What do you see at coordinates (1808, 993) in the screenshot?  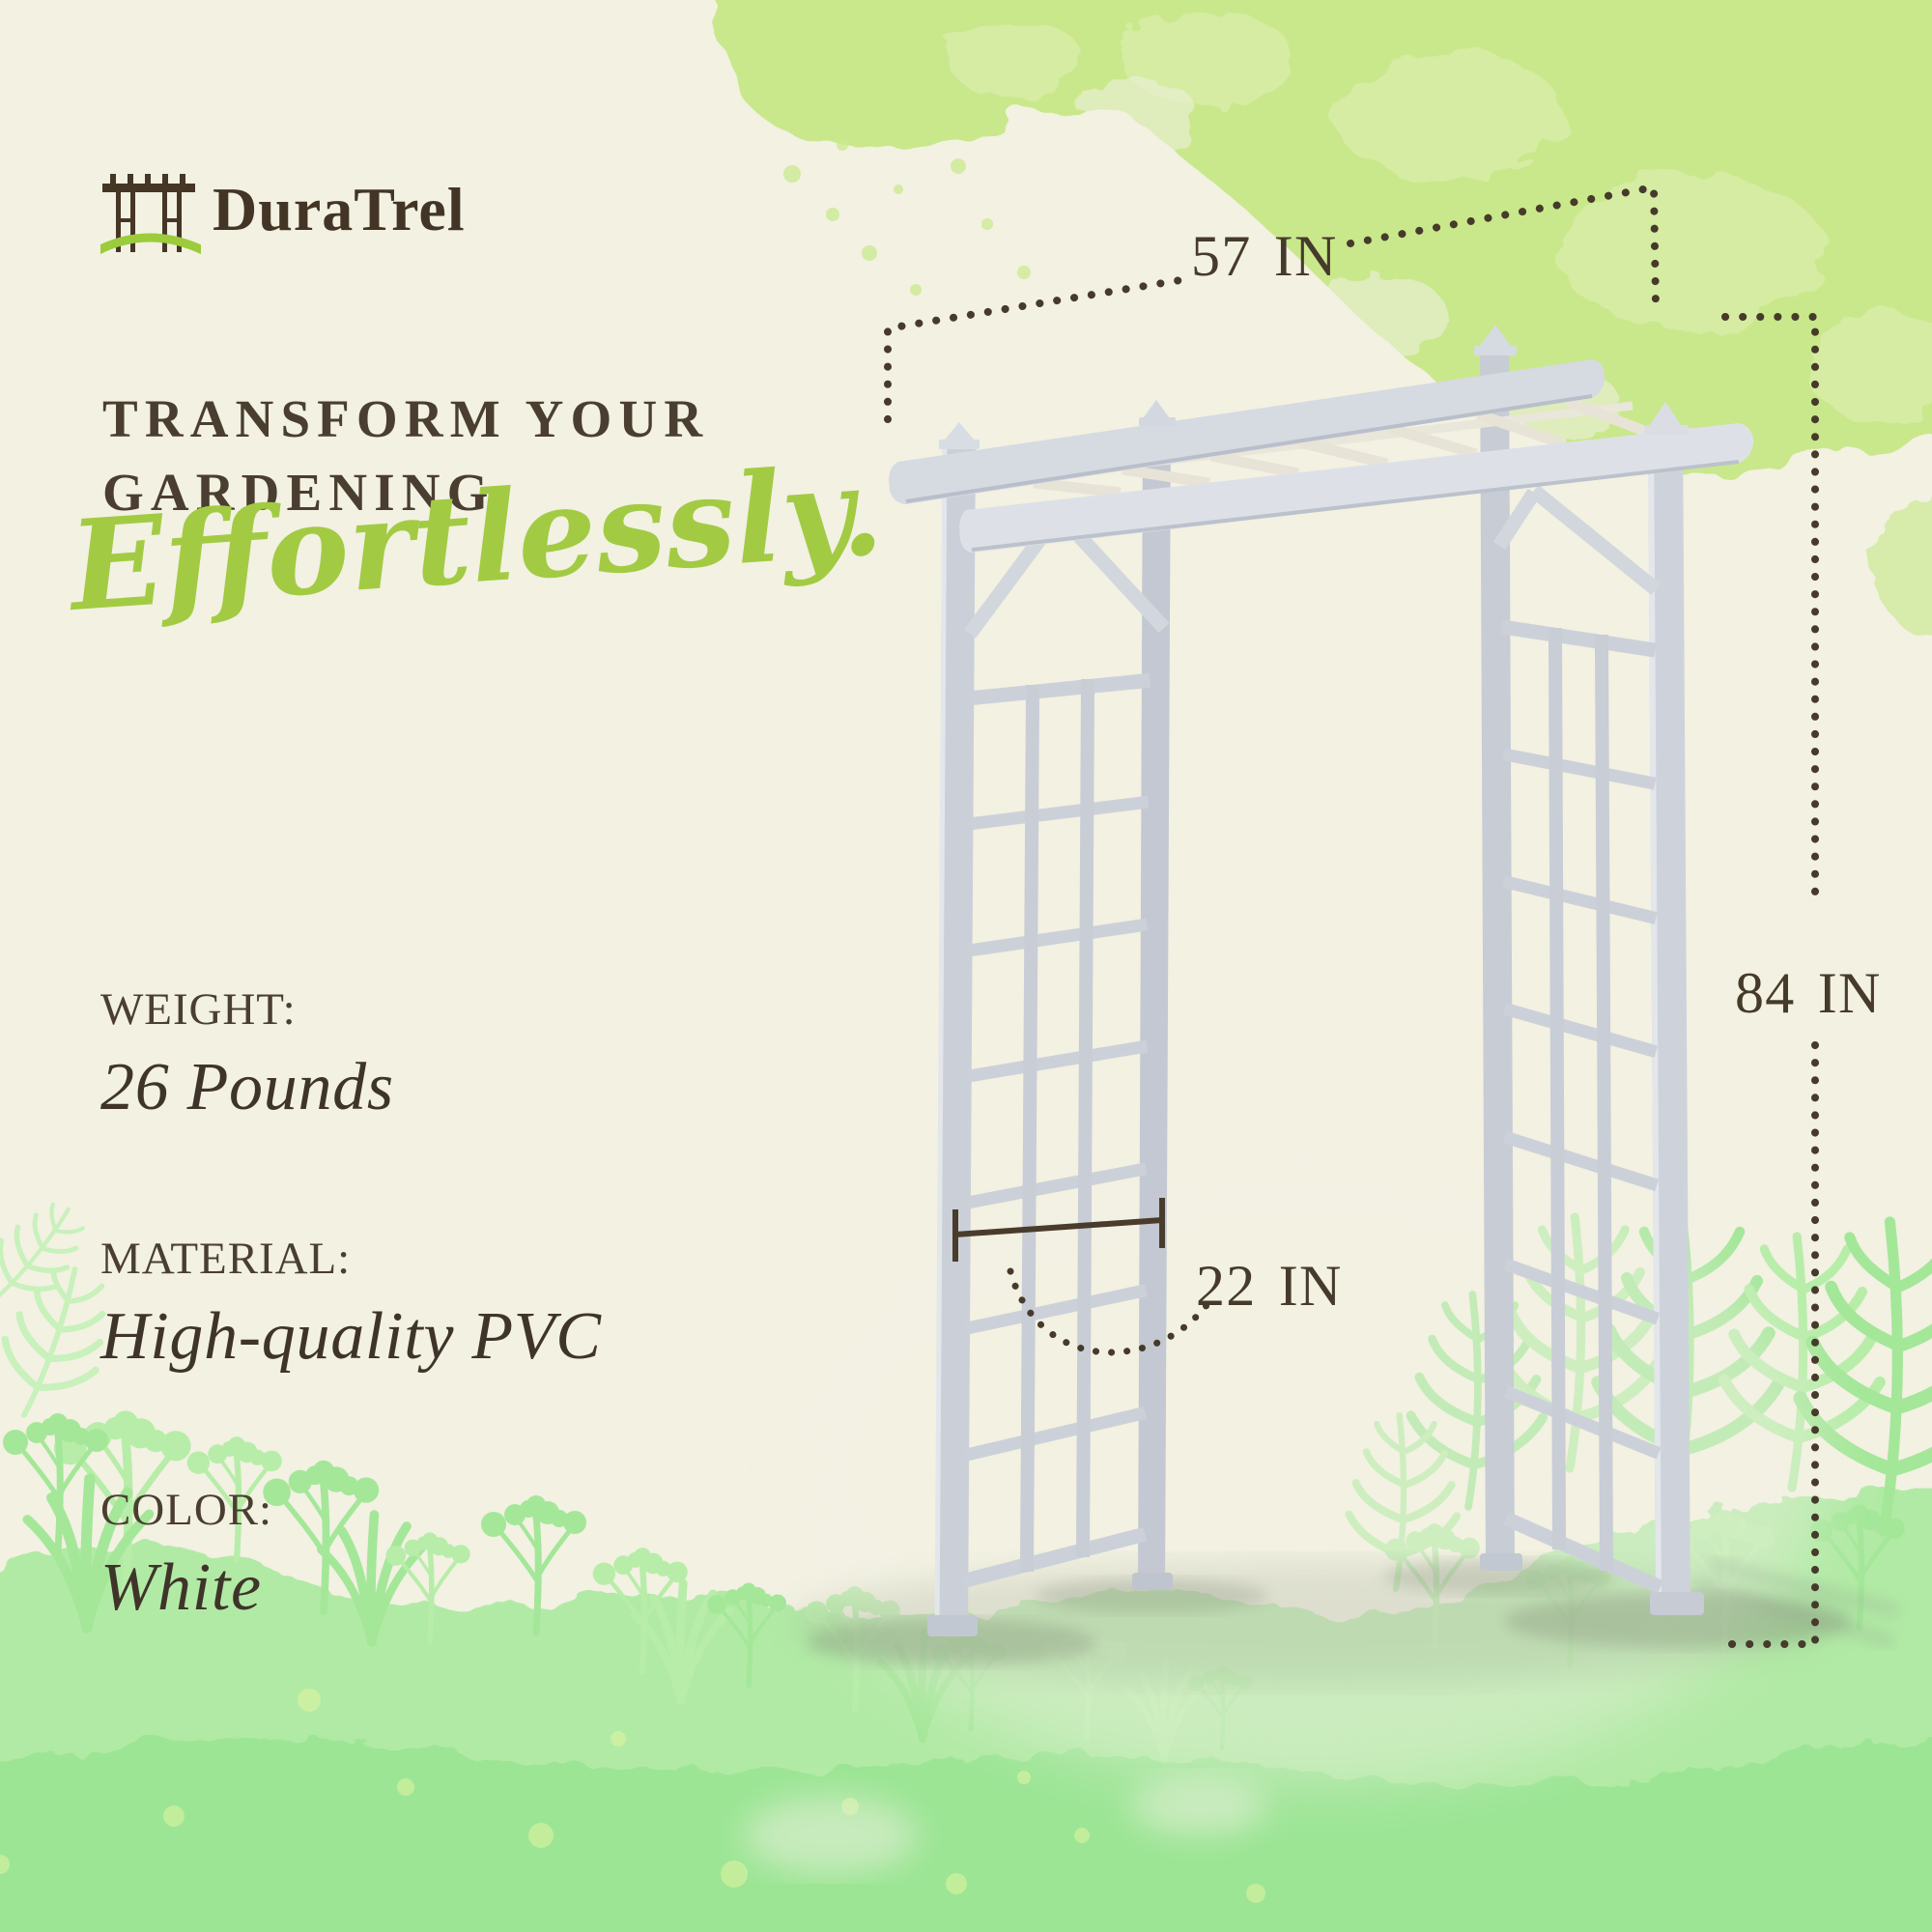 I see `dimension-height-label: 84 IN` at bounding box center [1808, 993].